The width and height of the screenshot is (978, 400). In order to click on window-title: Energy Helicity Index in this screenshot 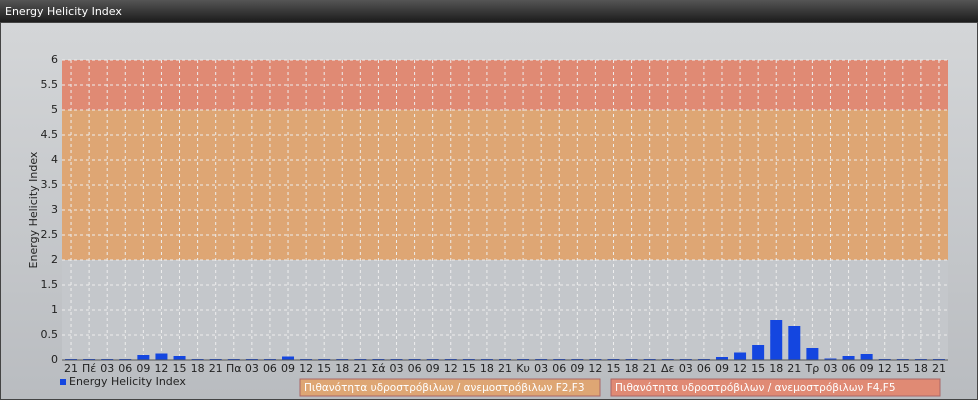, I will do `click(63, 11)`.